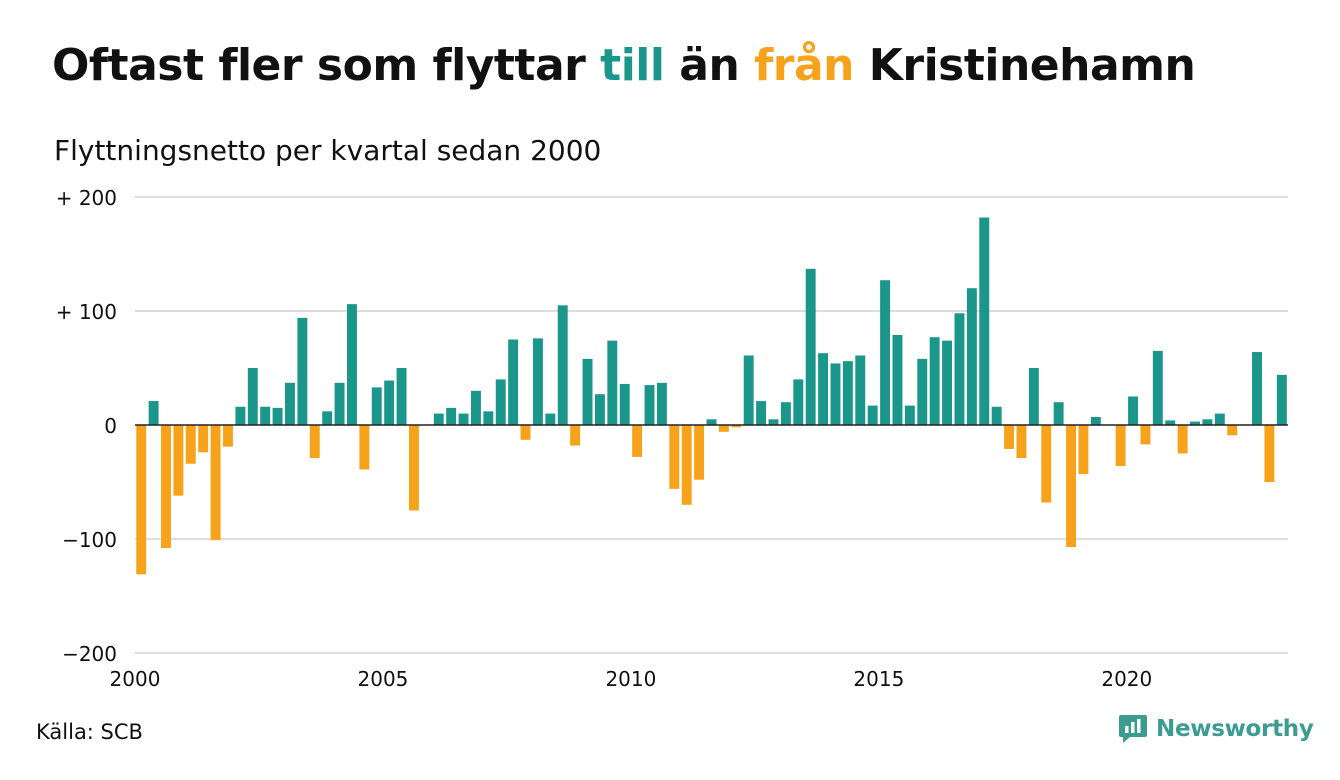  What do you see at coordinates (89, 654) in the screenshot?
I see `y-tick-label: −200` at bounding box center [89, 654].